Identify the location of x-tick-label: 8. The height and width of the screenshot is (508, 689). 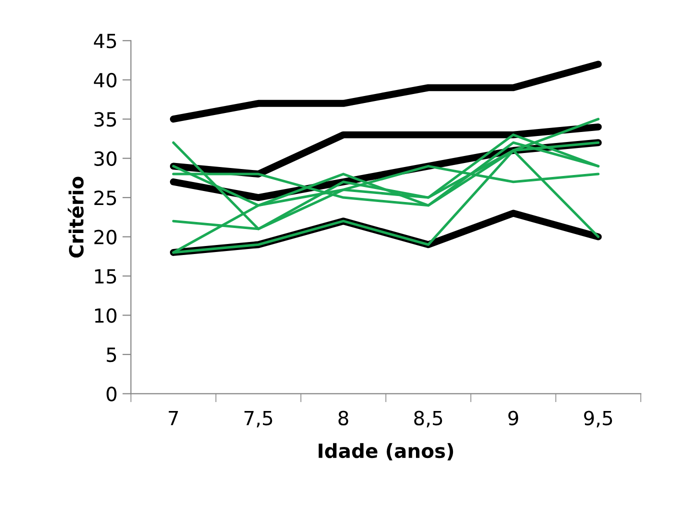
(343, 418).